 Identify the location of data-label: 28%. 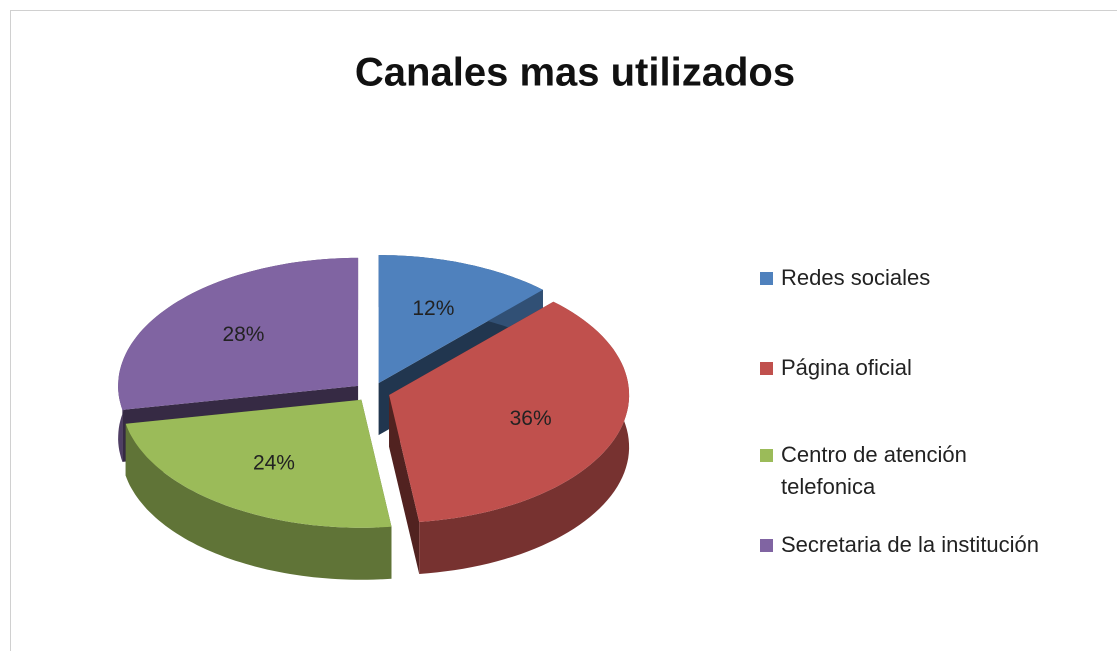
(243, 334).